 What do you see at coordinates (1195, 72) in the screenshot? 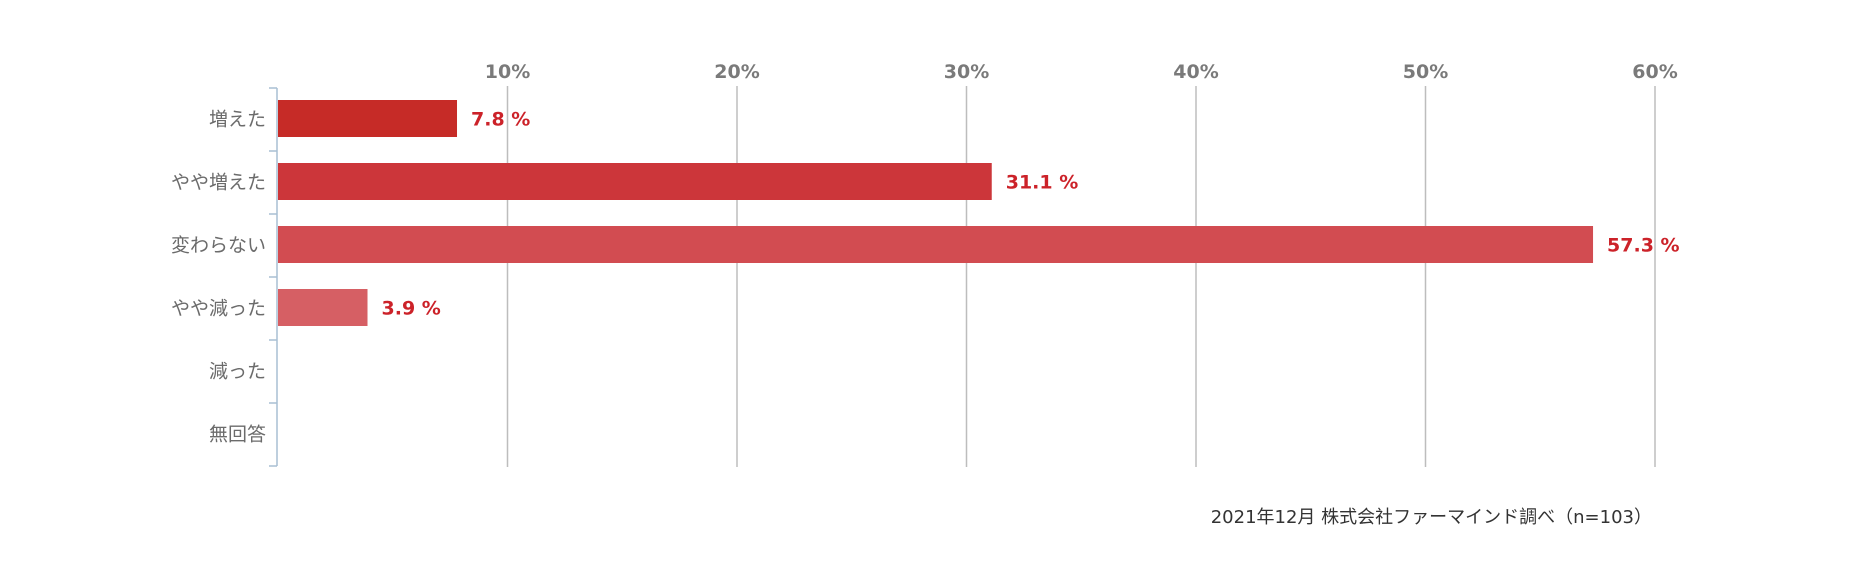
I see `x-tick-label-40: 40%` at bounding box center [1195, 72].